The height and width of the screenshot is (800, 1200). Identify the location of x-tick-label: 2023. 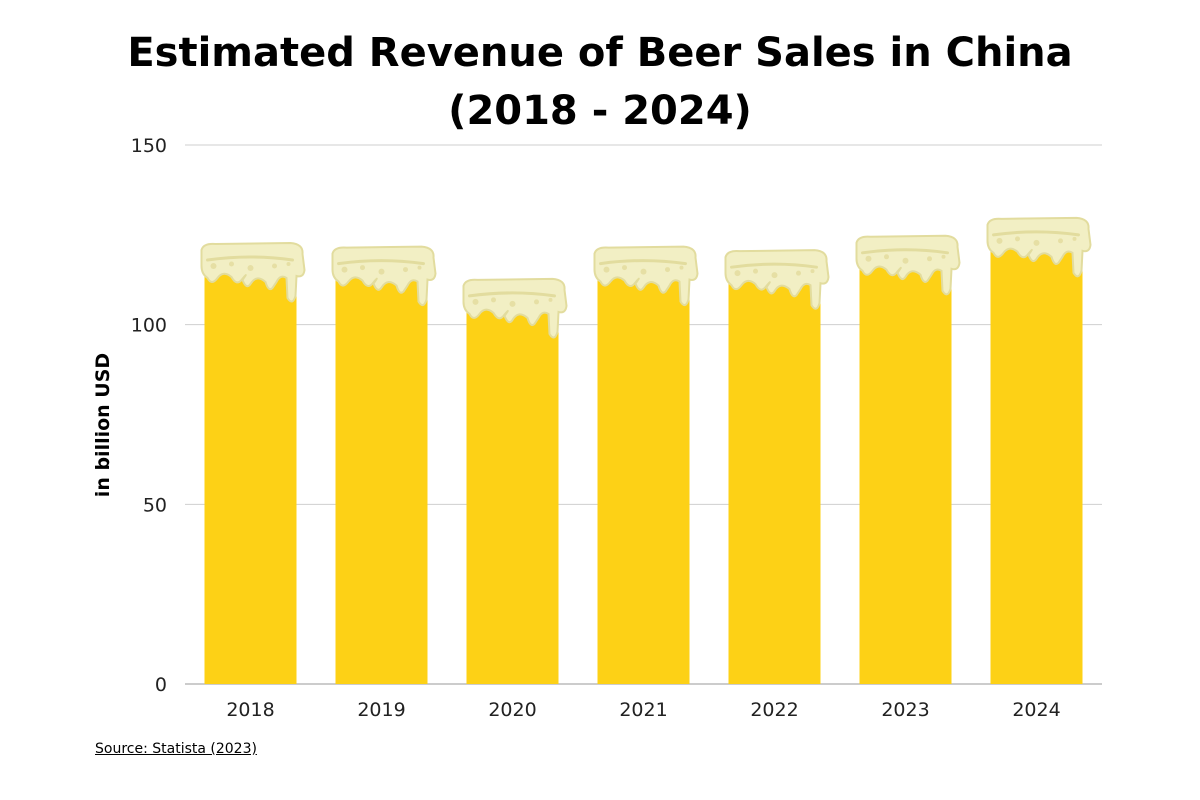
(905, 710).